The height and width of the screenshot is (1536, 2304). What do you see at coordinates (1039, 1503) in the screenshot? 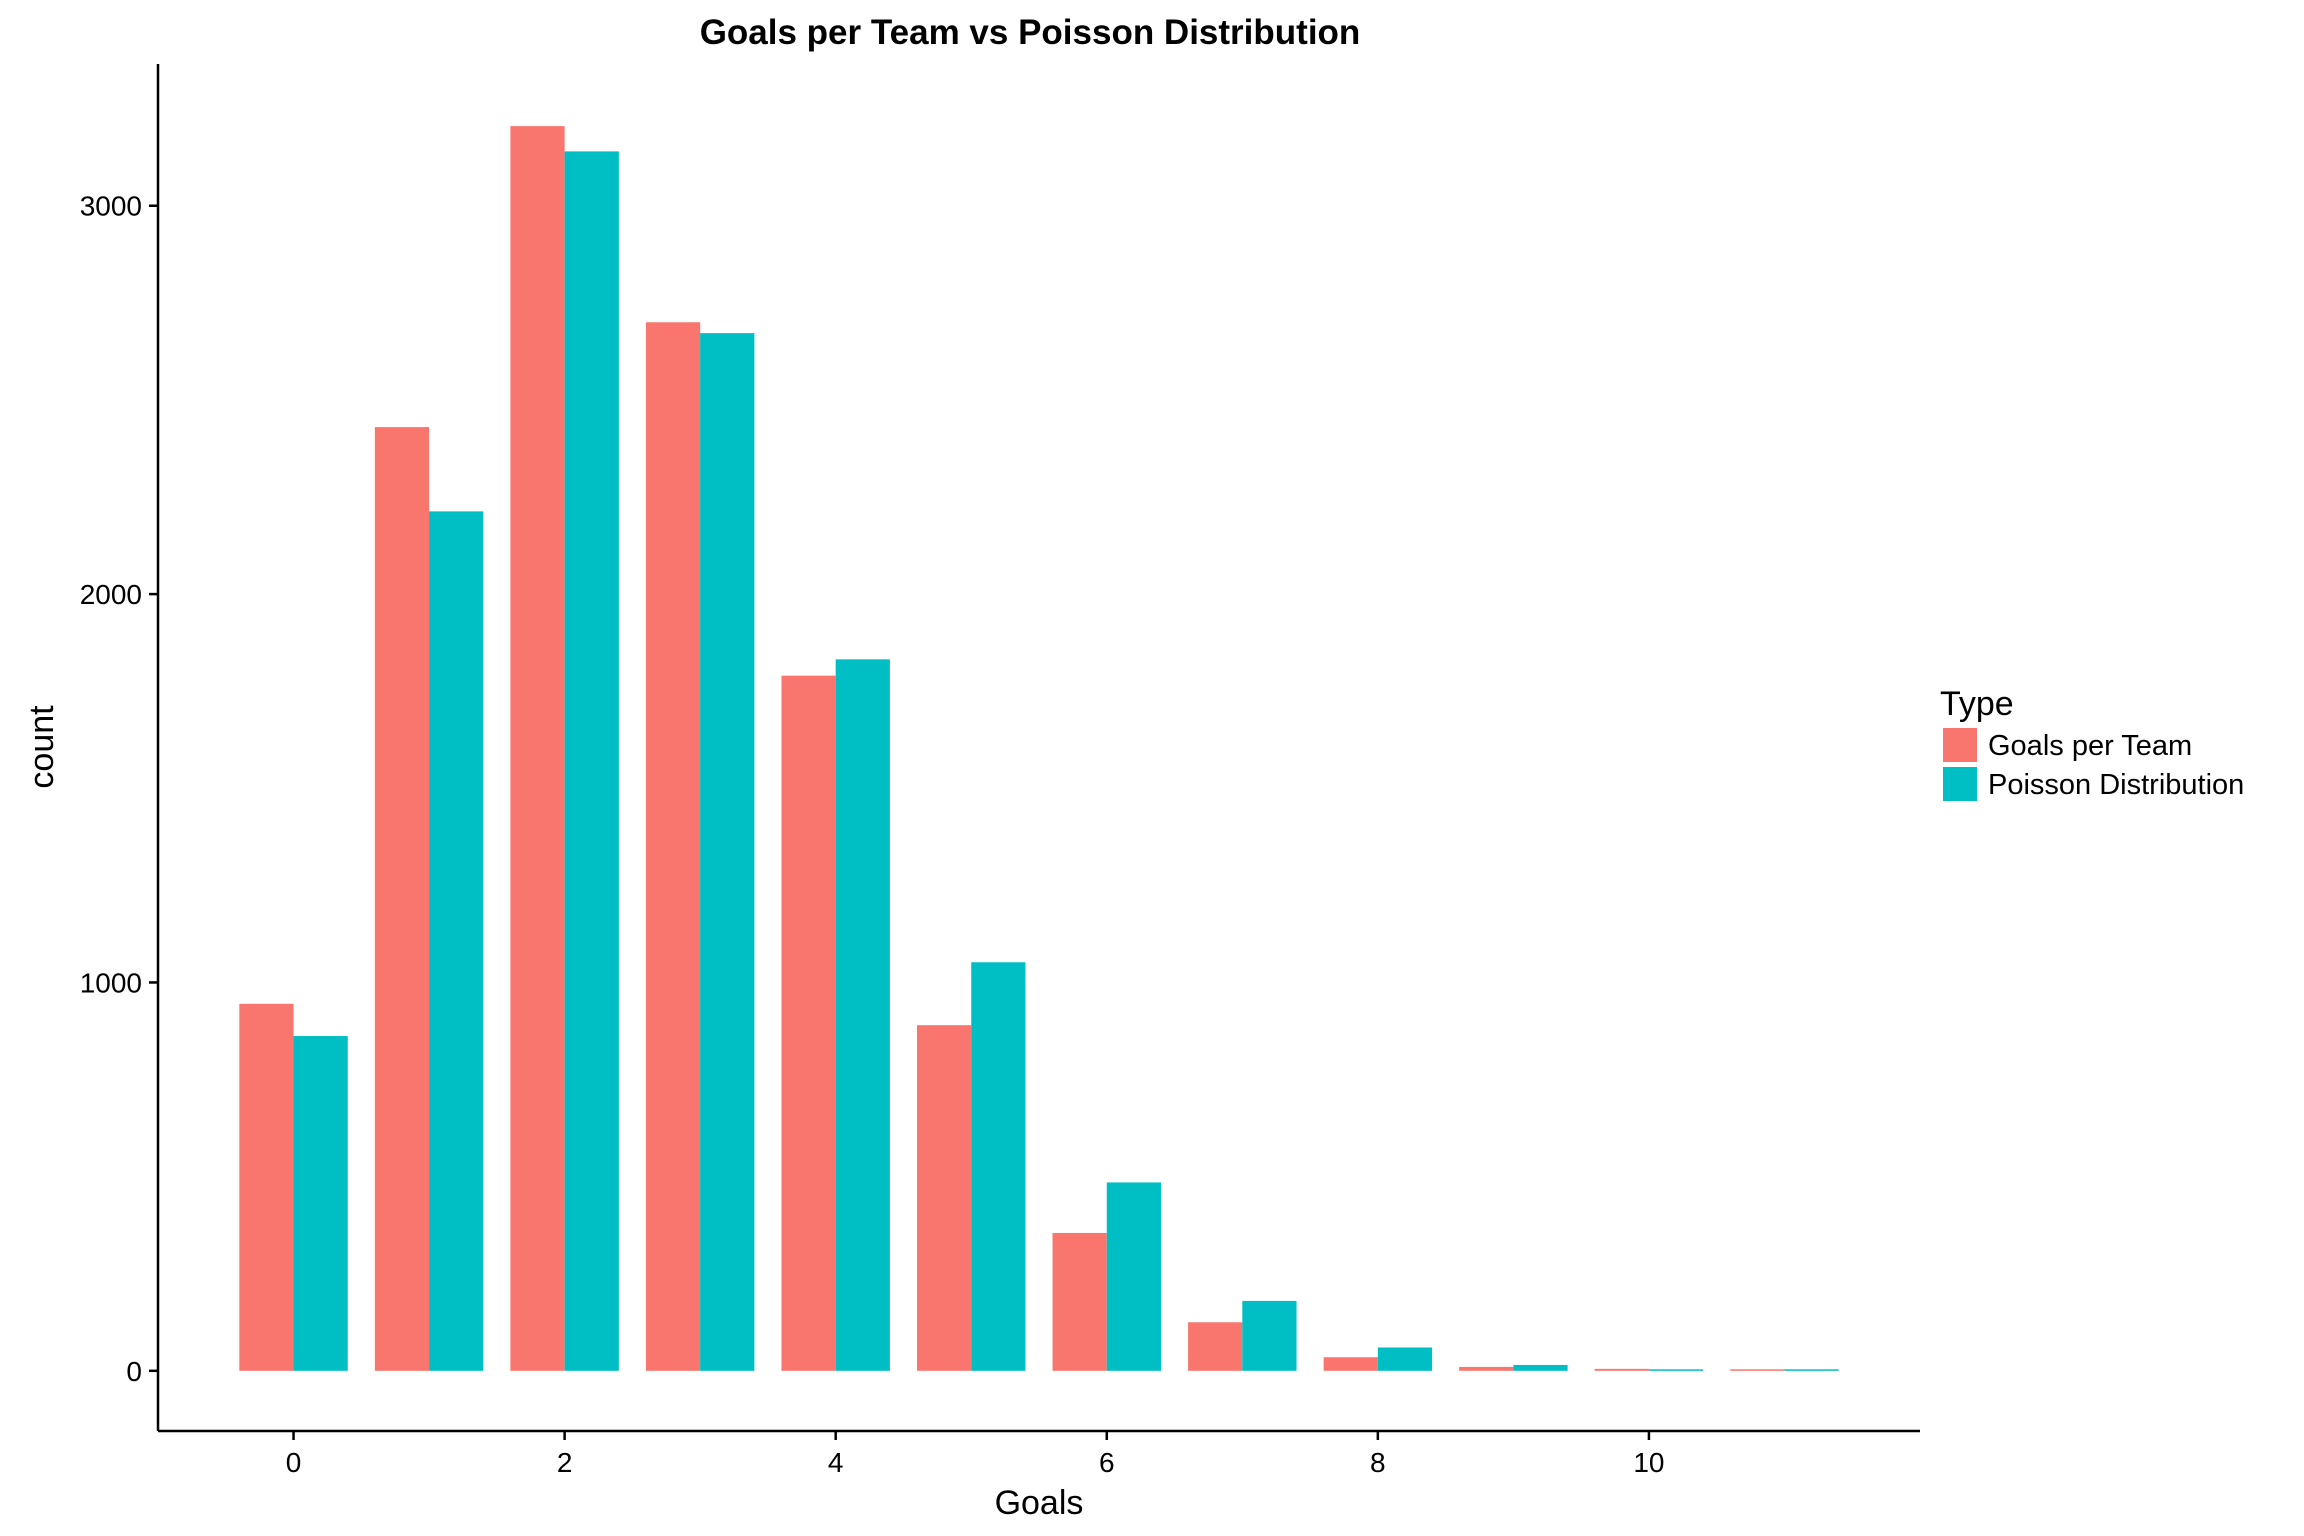
I see `x-axis-title: Goals` at bounding box center [1039, 1503].